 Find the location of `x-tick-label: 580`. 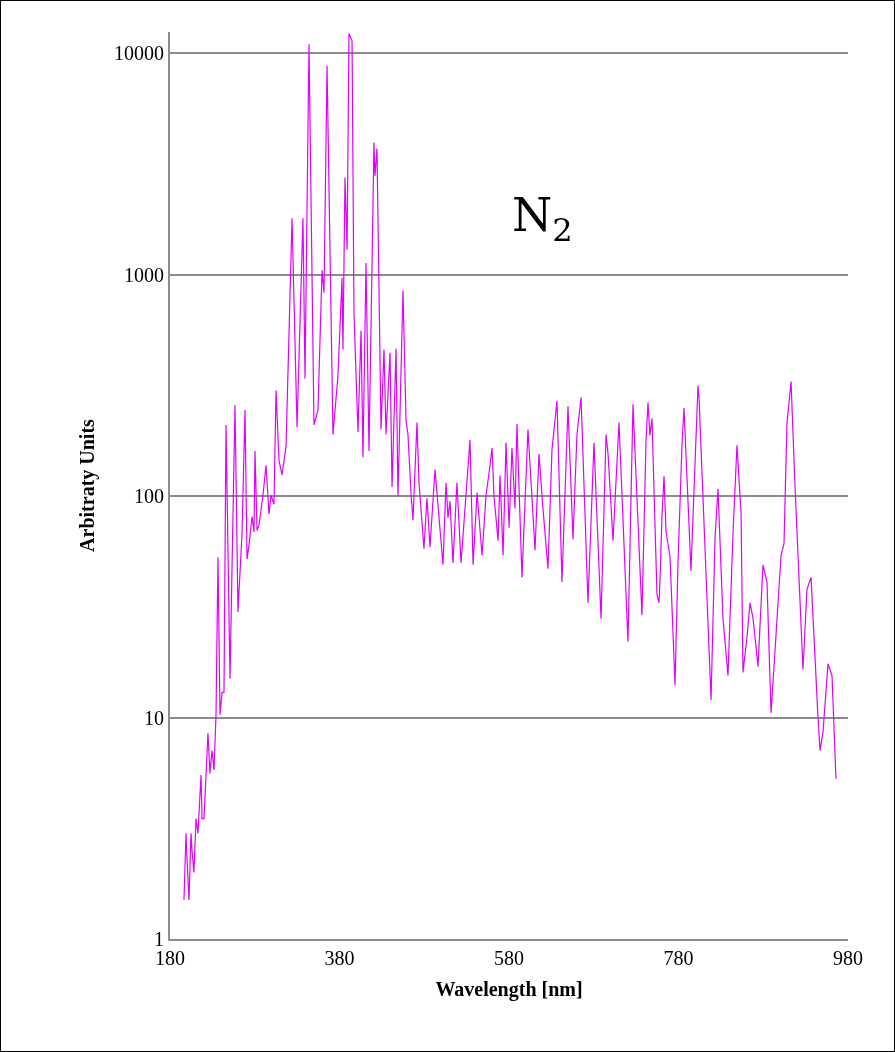

x-tick-label: 580 is located at coordinates (509, 958).